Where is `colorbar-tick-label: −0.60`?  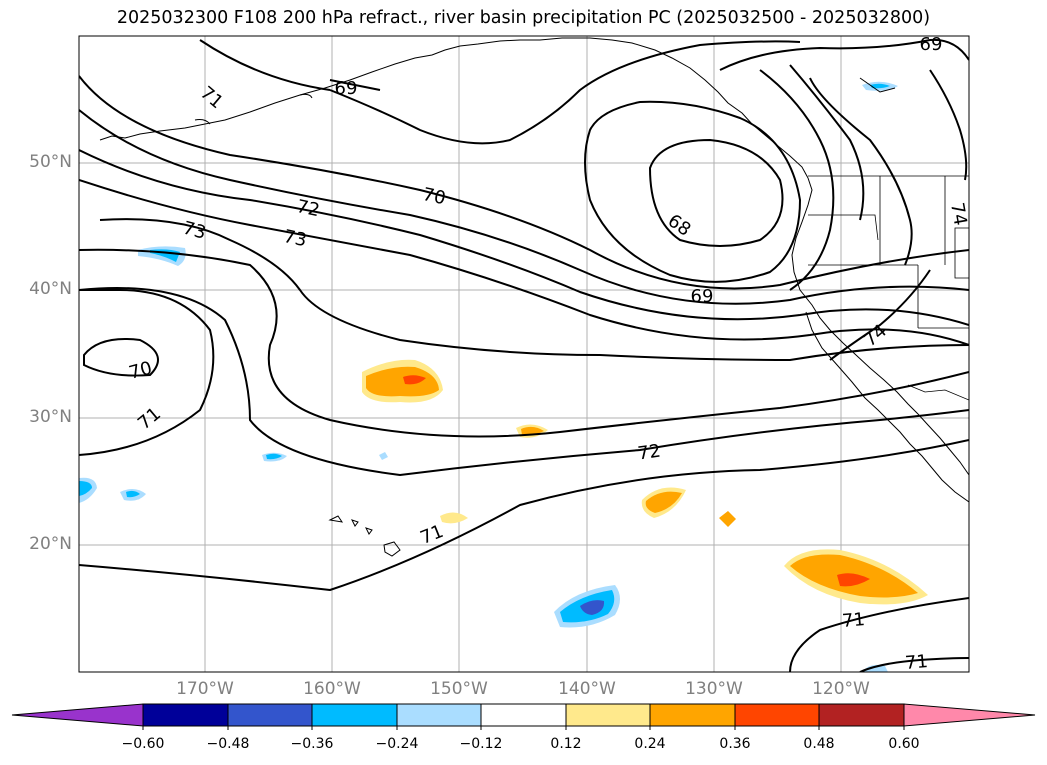
colorbar-tick-label: −0.60 is located at coordinates (143, 744).